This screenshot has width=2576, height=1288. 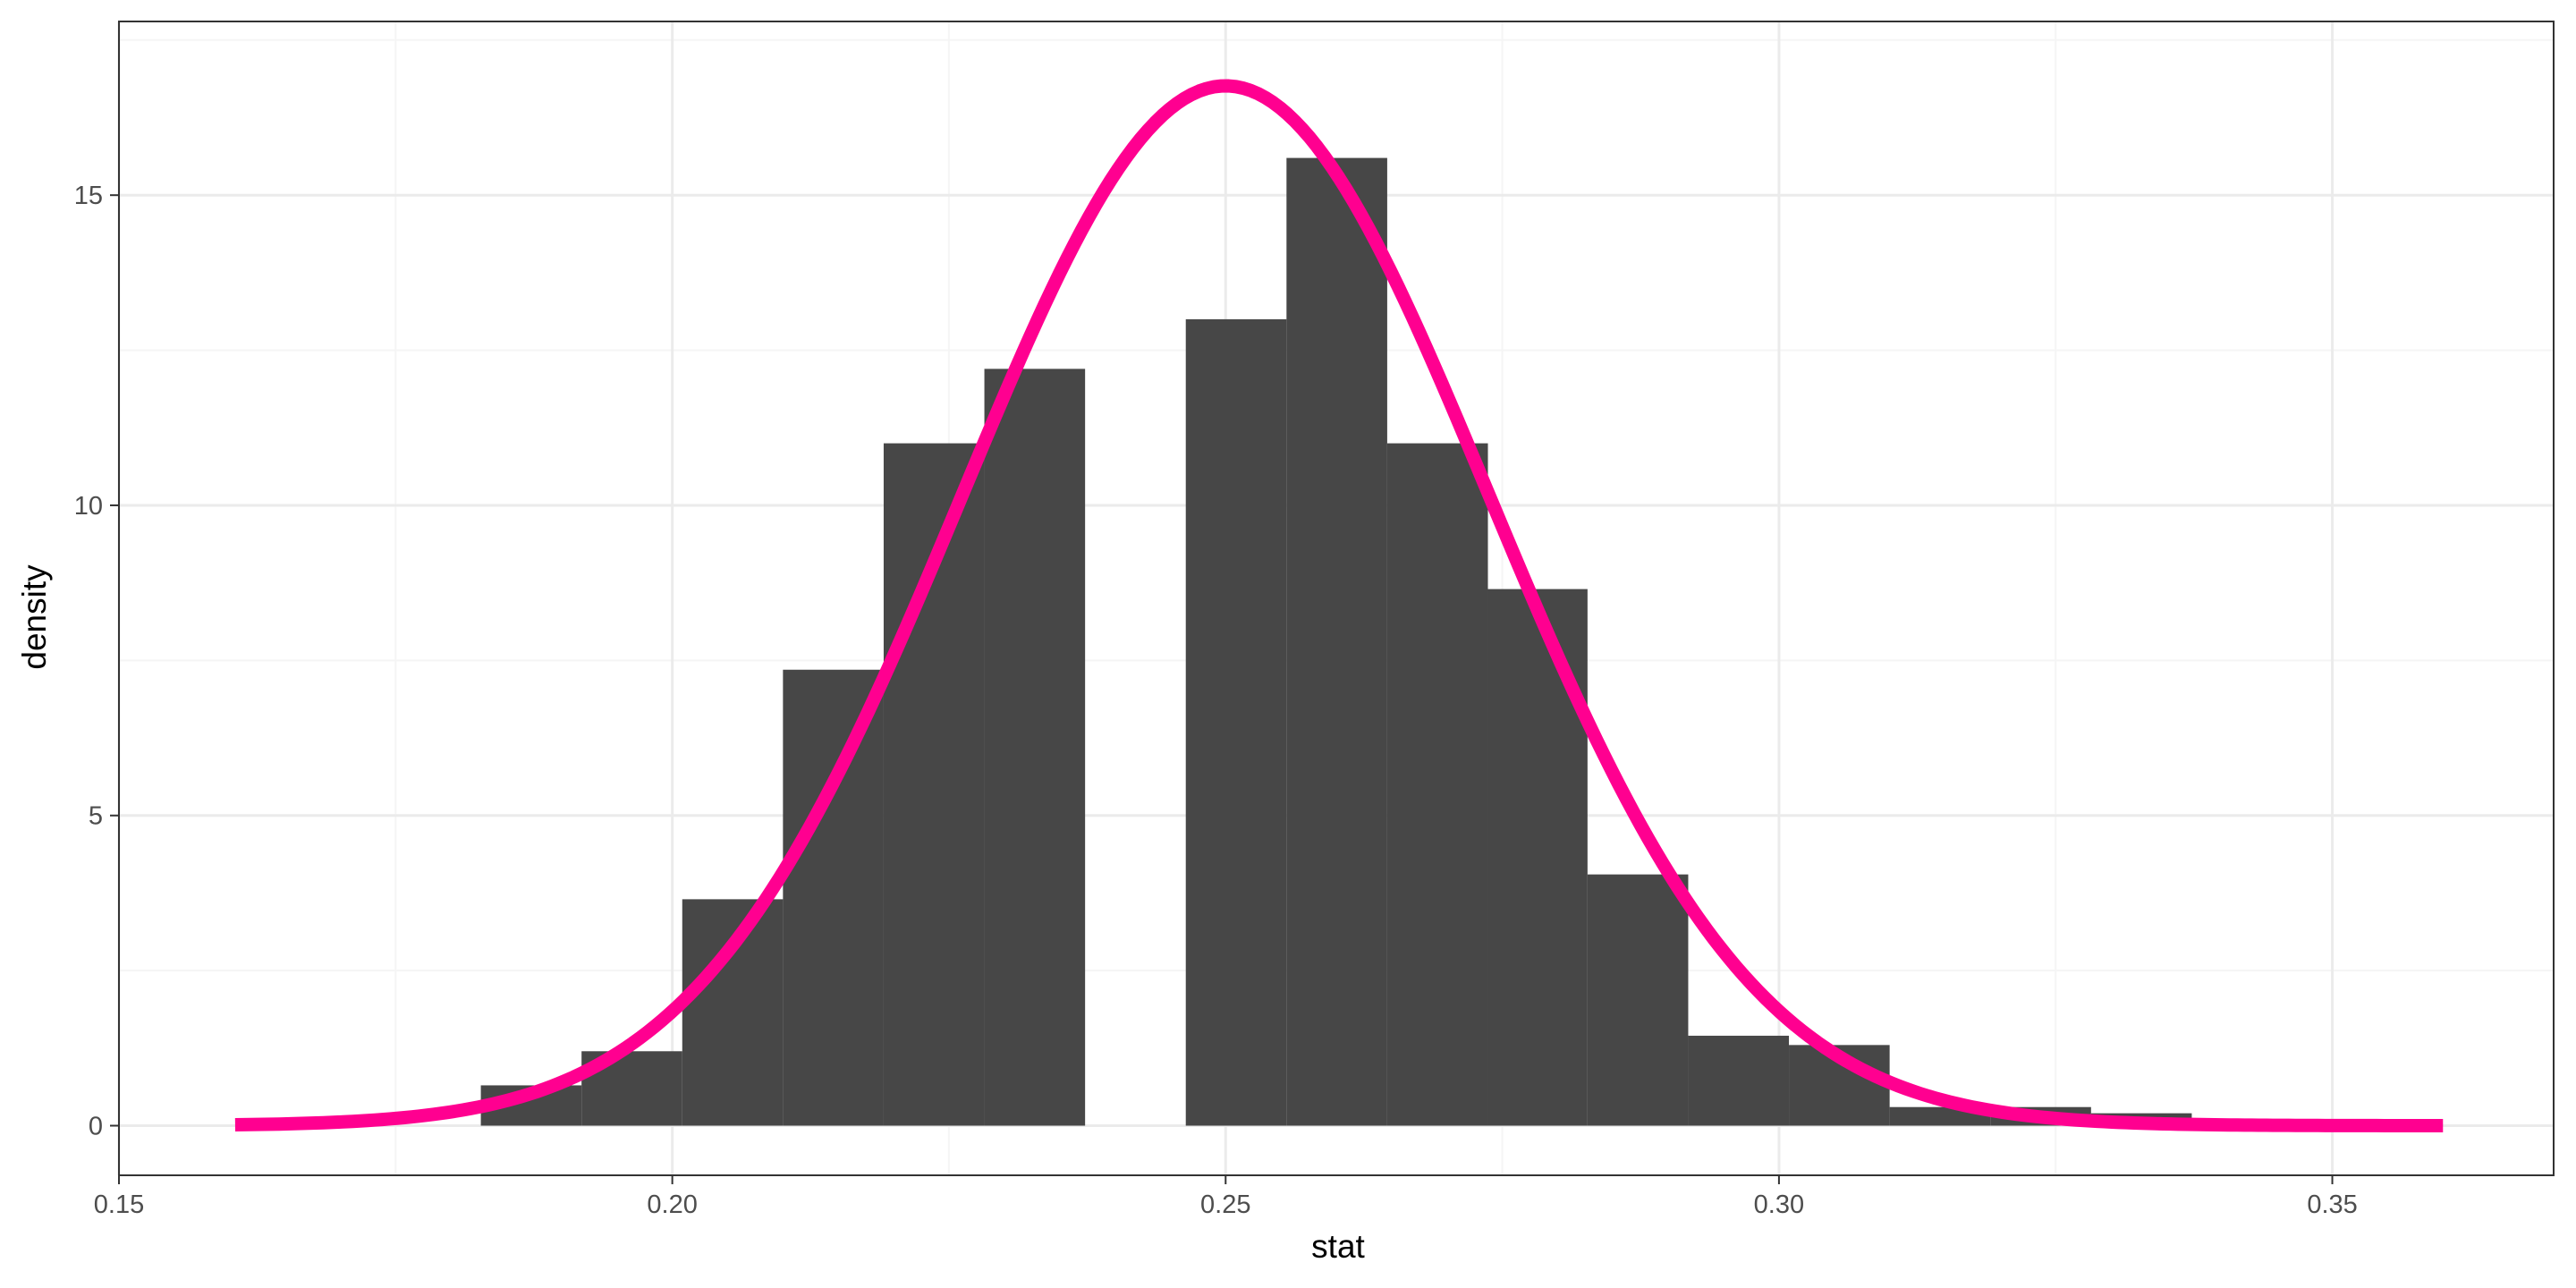 What do you see at coordinates (119, 1205) in the screenshot?
I see `x-tick-label: 0.15` at bounding box center [119, 1205].